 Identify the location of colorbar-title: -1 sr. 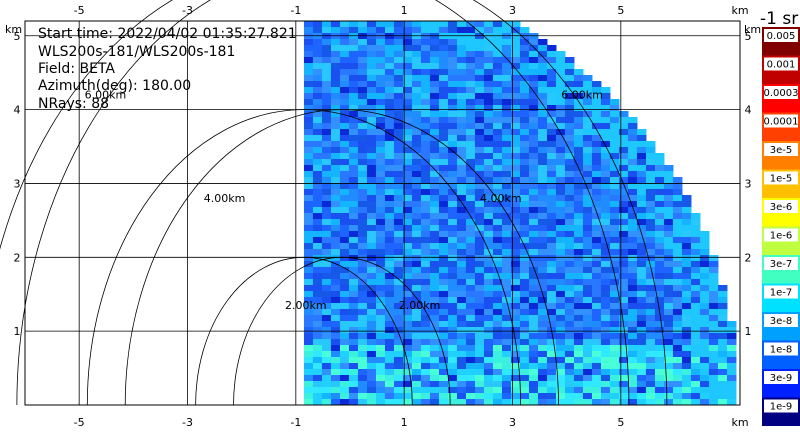
(779, 19).